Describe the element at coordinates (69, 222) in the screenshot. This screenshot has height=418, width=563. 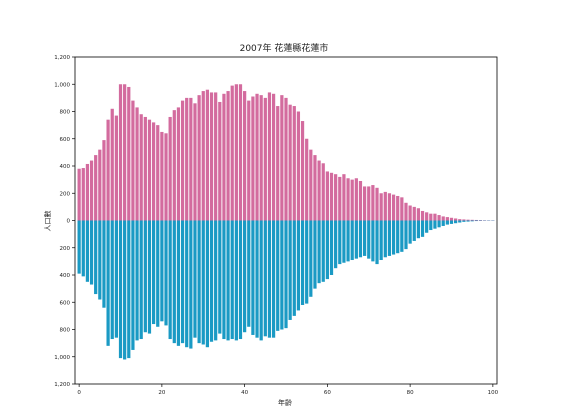
I see `y-tick-label: 0` at that location.